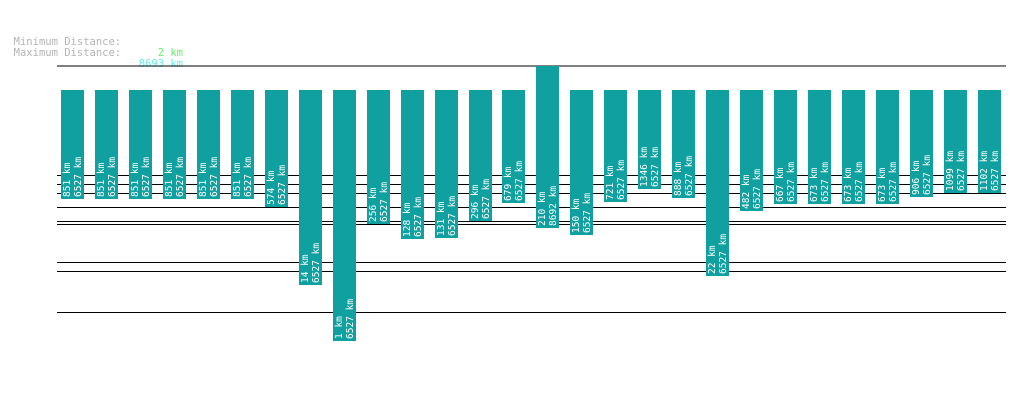 This screenshot has width=1019, height=402. I want to click on distance-bar: 256 km 6527 km, so click(378, 157).